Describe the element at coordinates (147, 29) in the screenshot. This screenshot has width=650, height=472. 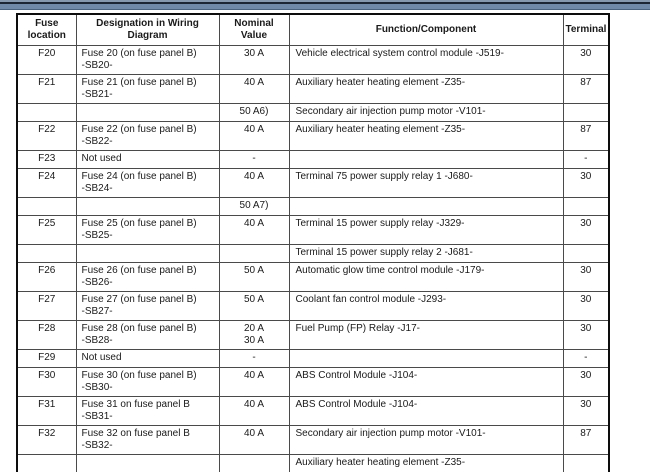
I see `column-header-designation: Designation in Wiring Diagram` at that location.